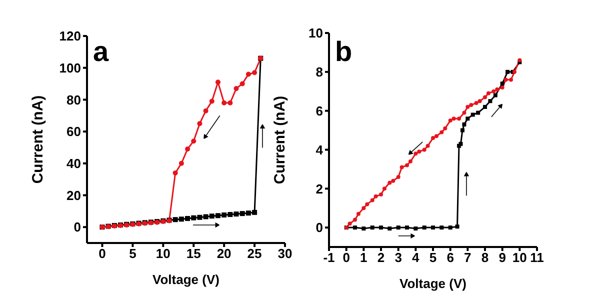 The image size is (598, 305). What do you see at coordinates (381, 258) in the screenshot?
I see `x-tick-label: 2` at bounding box center [381, 258].